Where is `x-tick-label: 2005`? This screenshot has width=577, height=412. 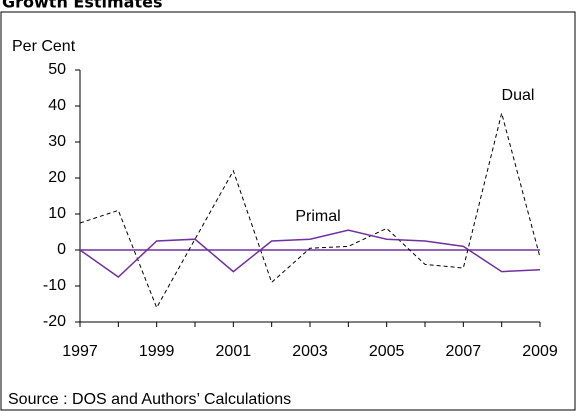 x-tick-label: 2005 is located at coordinates (387, 351).